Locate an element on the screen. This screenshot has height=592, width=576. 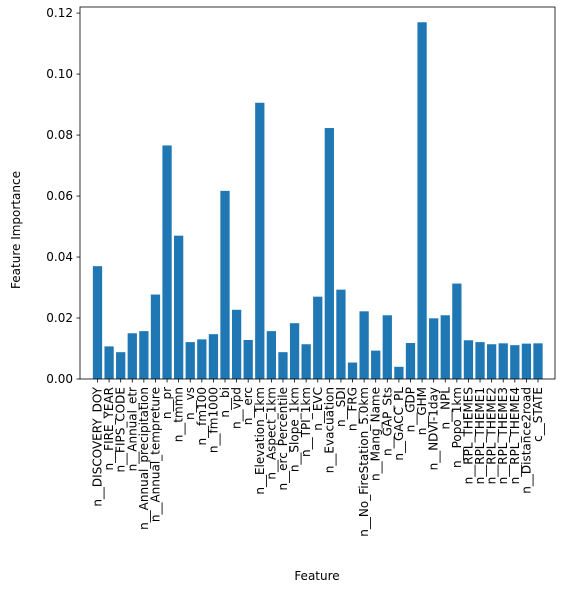
x-tick-label: n__TPI_1km is located at coordinates (306, 422).